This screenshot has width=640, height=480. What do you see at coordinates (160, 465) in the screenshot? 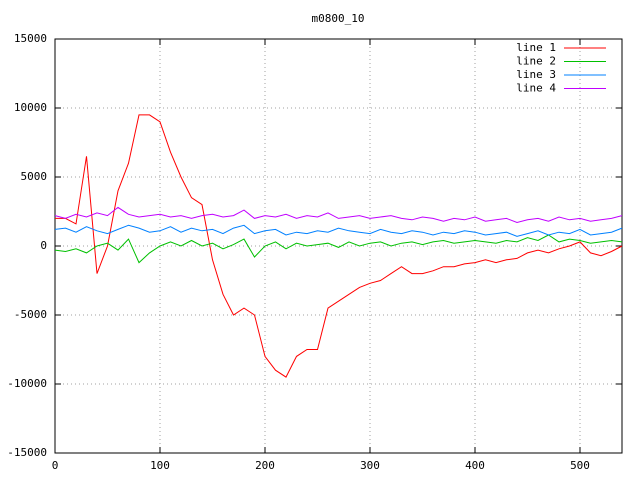
I see `x-tick-label: 100` at bounding box center [160, 465].